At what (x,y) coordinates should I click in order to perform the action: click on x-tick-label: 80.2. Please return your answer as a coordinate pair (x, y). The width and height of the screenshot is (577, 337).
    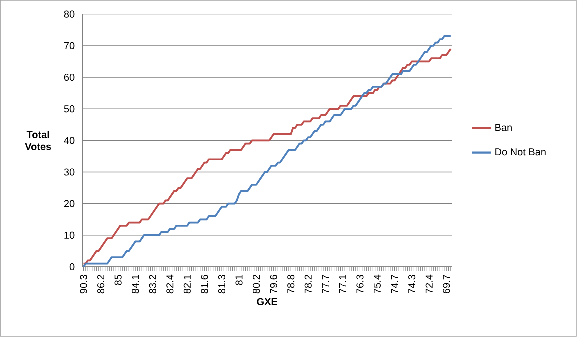
    Looking at the image, I should click on (256, 284).